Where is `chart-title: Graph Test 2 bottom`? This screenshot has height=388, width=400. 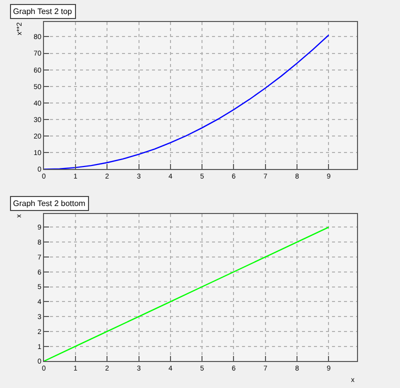
chart-title: Graph Test 2 bottom is located at coordinates (49, 203).